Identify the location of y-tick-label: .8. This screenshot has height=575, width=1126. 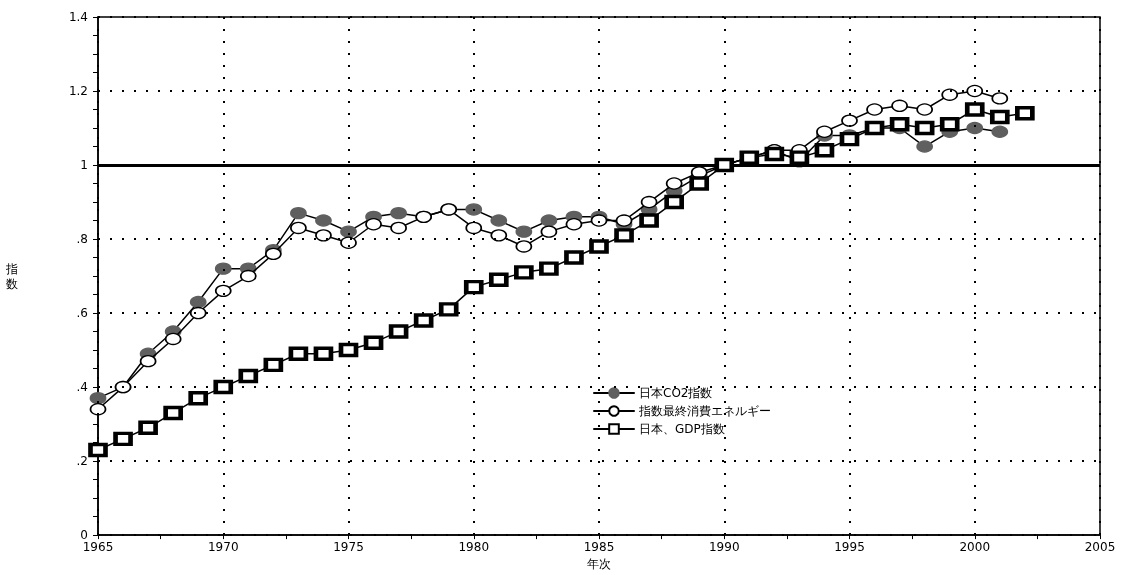
(82, 239).